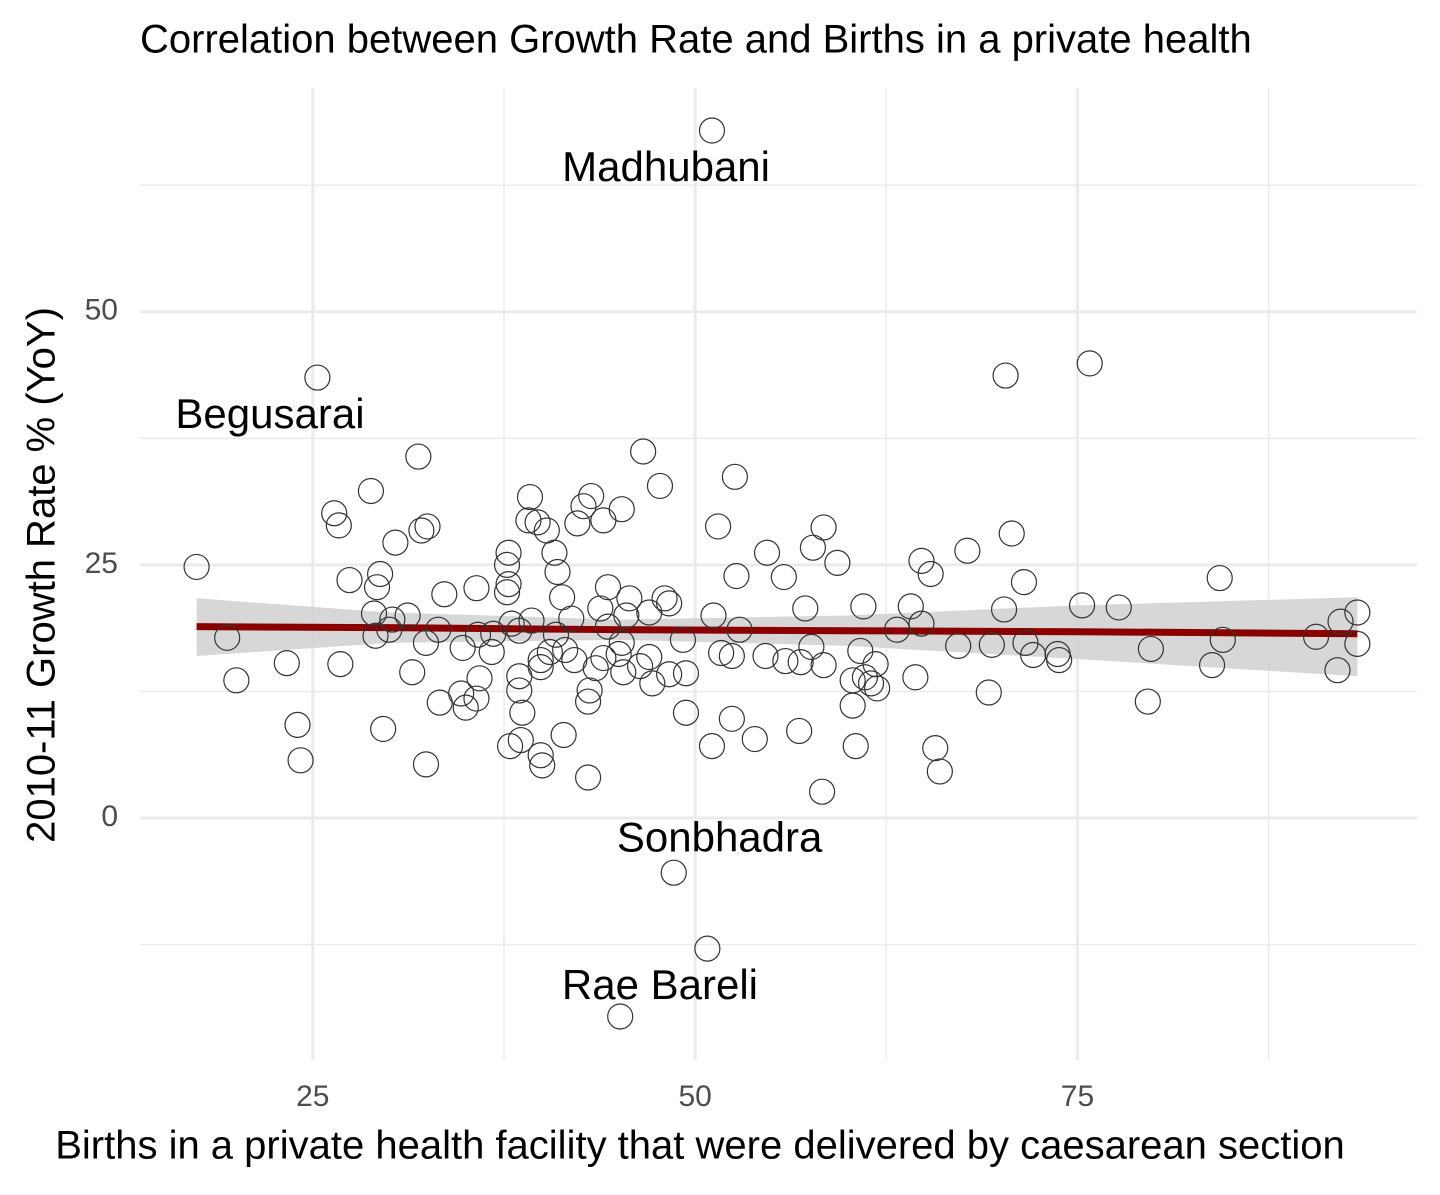 The width and height of the screenshot is (1440, 1195). I want to click on y-tick-label: 0, so click(109, 816).